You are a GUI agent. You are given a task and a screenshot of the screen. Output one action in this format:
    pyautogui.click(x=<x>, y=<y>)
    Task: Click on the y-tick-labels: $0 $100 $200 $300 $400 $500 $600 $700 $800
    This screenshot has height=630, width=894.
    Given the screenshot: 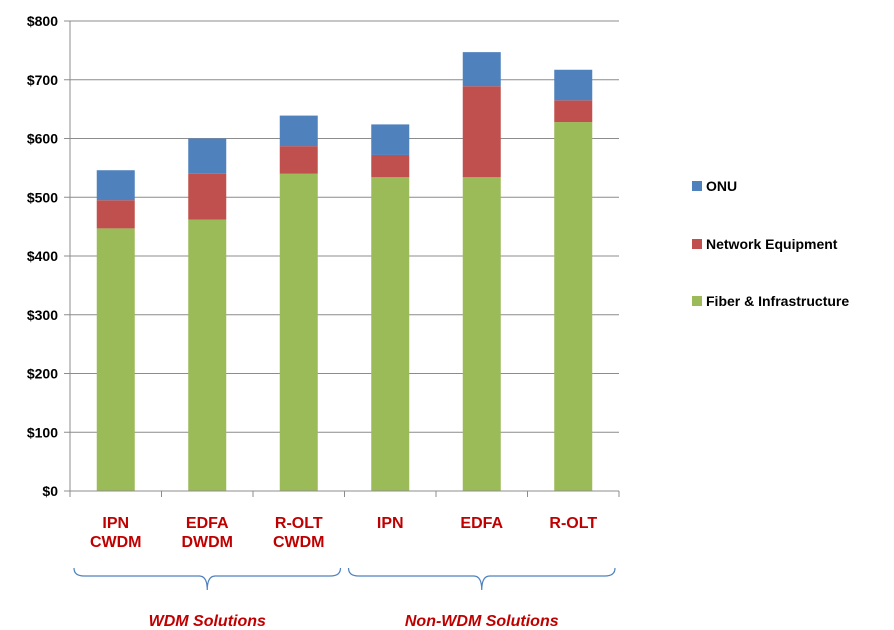 What is the action you would take?
    pyautogui.click(x=42, y=256)
    